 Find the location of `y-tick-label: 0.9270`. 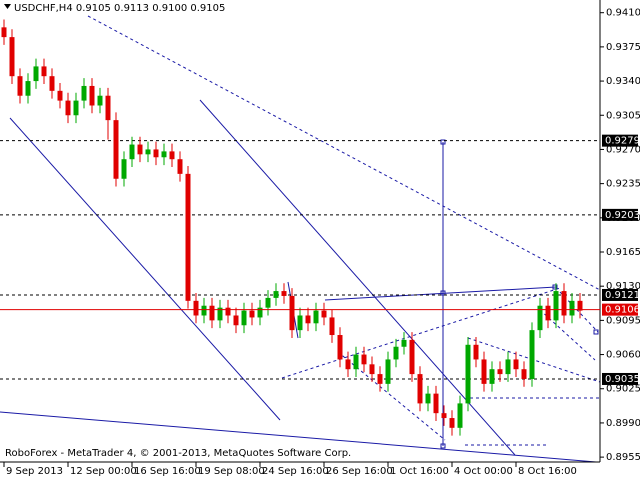

y-tick-label: 0.9270 is located at coordinates (623, 149).